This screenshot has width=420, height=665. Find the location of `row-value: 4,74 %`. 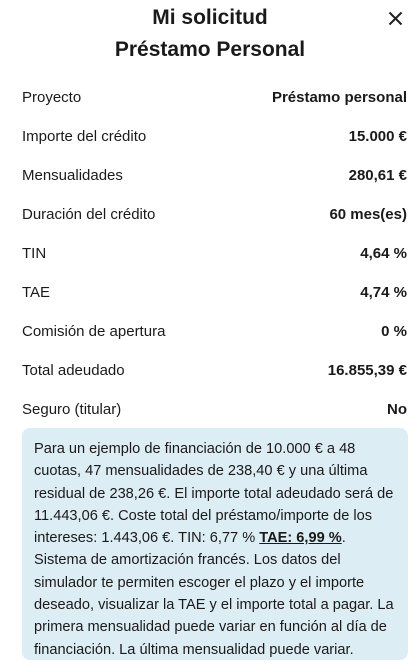

row-value: 4,74 % is located at coordinates (383, 292).